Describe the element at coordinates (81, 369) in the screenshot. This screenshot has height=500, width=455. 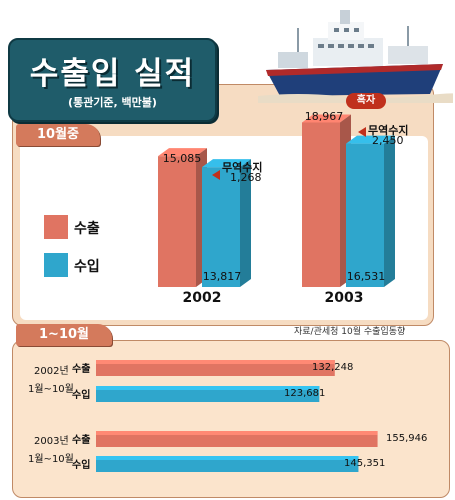
I see `series-label-2002-export: 수출` at that location.